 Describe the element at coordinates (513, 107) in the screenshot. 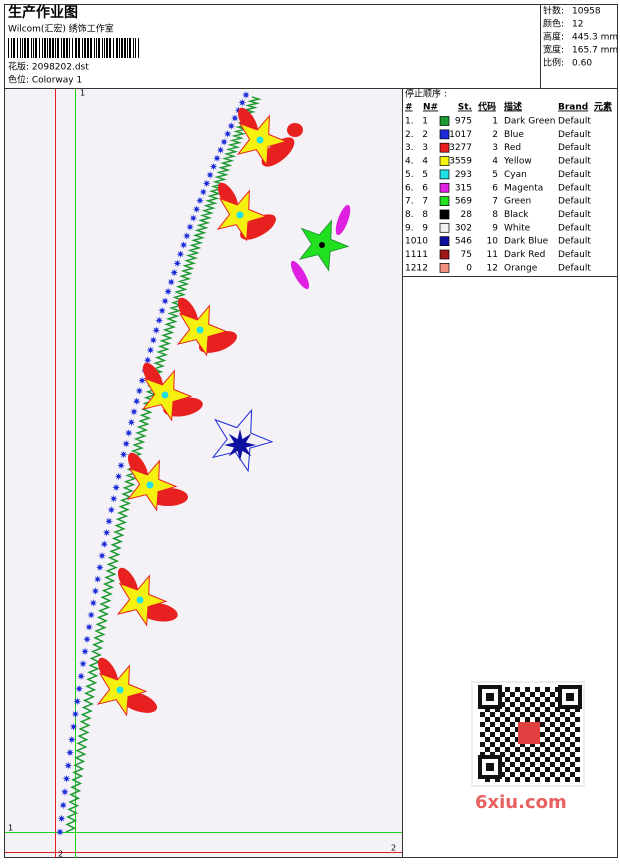

I see `column-header: 描述` at that location.